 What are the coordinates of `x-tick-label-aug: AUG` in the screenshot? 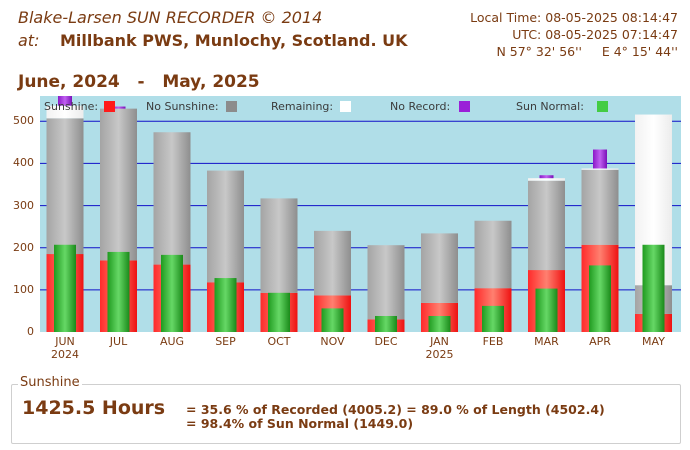 It's located at (172, 341).